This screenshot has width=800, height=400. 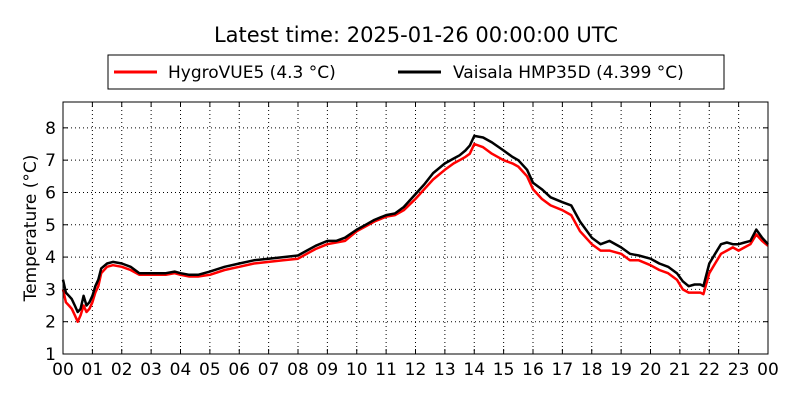 I want to click on x-tick-label: 23, so click(x=739, y=370).